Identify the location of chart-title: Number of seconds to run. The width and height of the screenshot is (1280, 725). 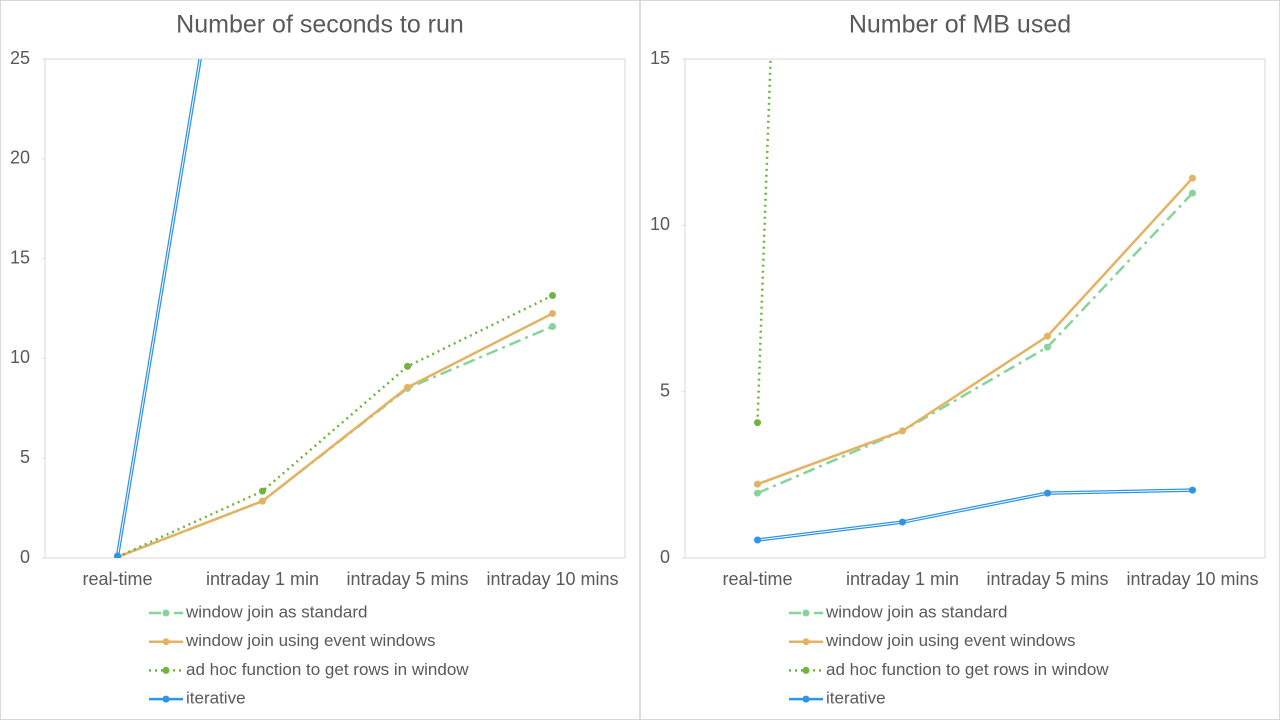
(320, 25).